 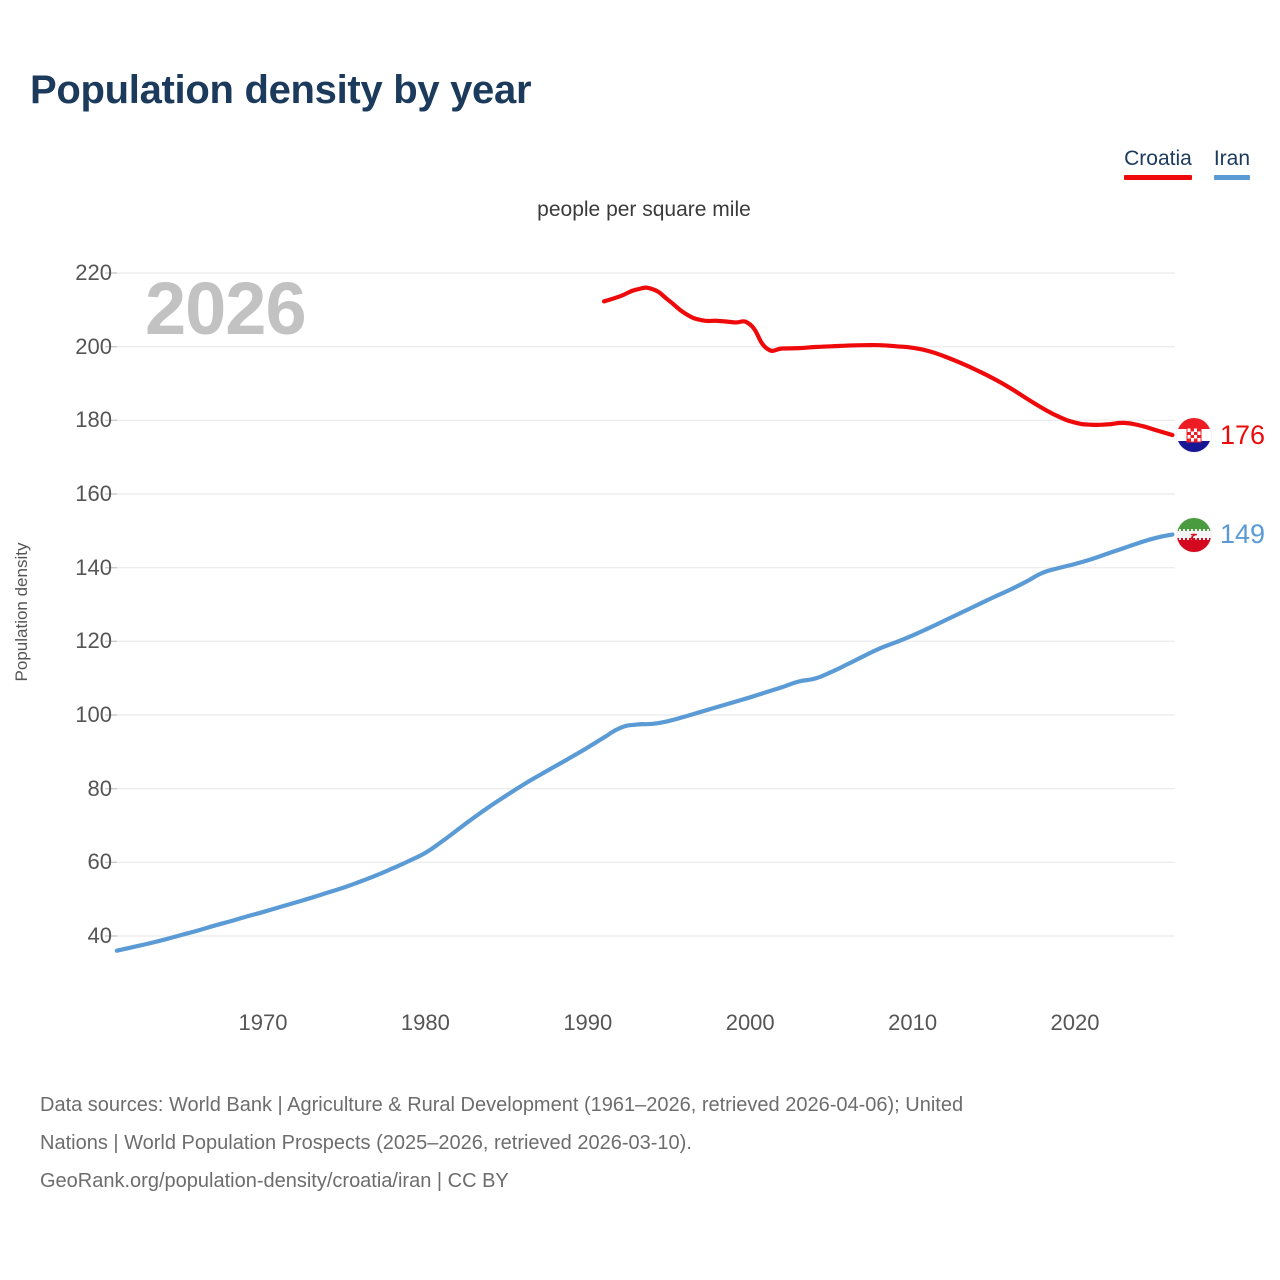 What do you see at coordinates (913, 1022) in the screenshot?
I see `x-axis-tick: 2010` at bounding box center [913, 1022].